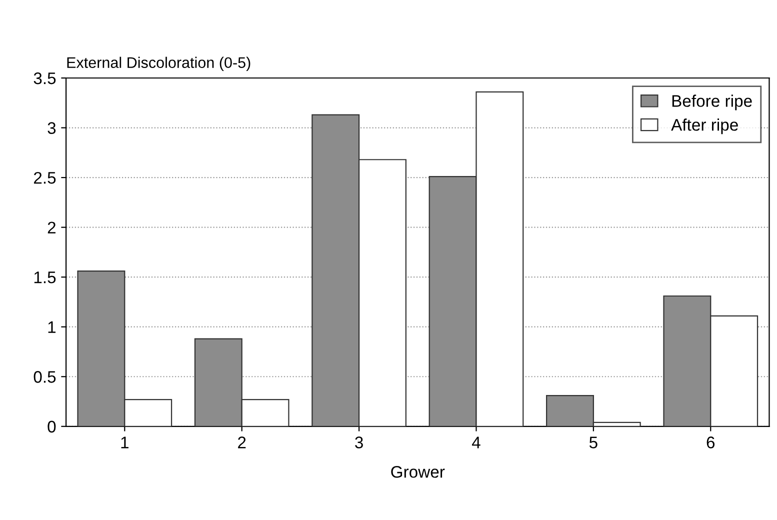 The image size is (777, 520). What do you see at coordinates (712, 102) in the screenshot?
I see `legend-label: Before ripe` at bounding box center [712, 102].